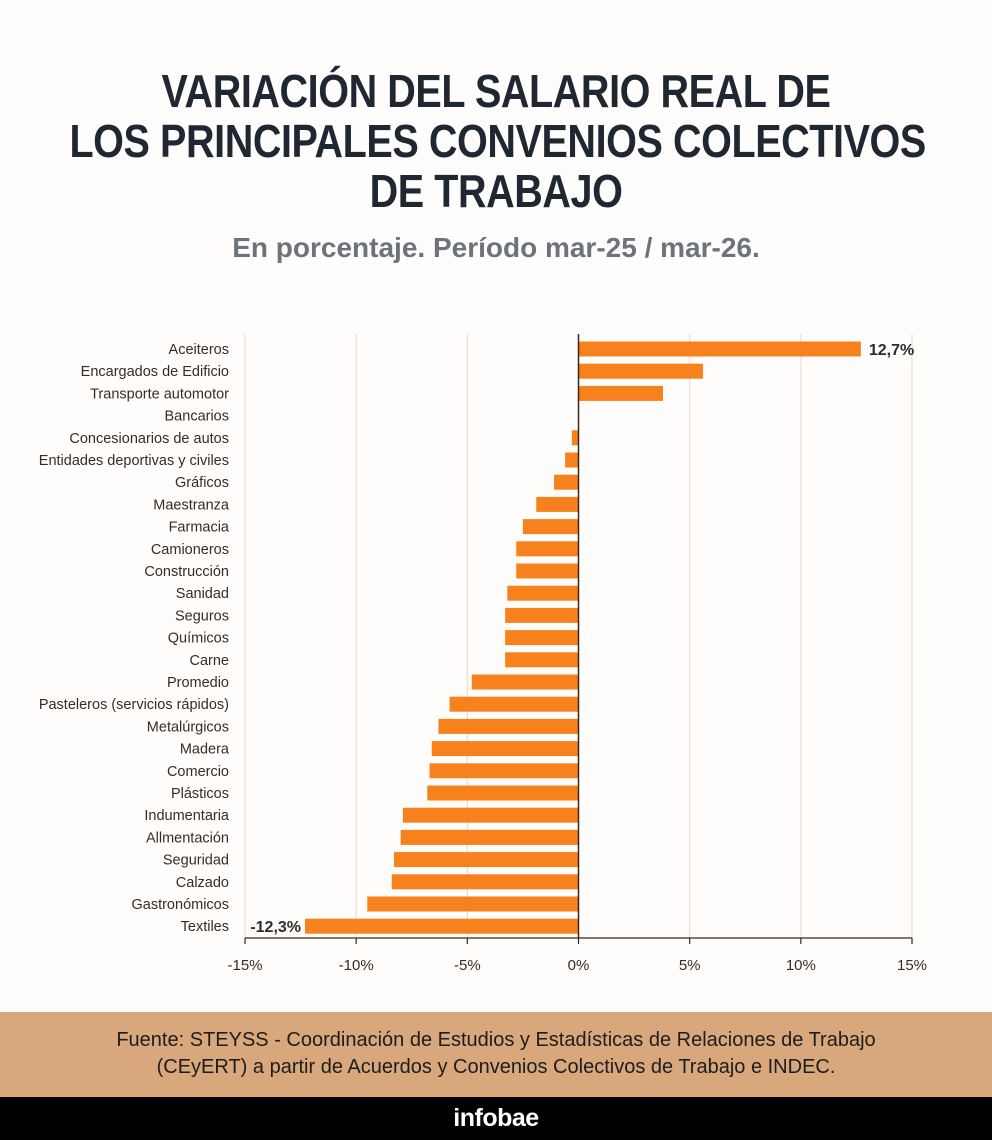 This screenshot has width=992, height=1140. What do you see at coordinates (244, 965) in the screenshot?
I see `x-tick-label: -15%` at bounding box center [244, 965].